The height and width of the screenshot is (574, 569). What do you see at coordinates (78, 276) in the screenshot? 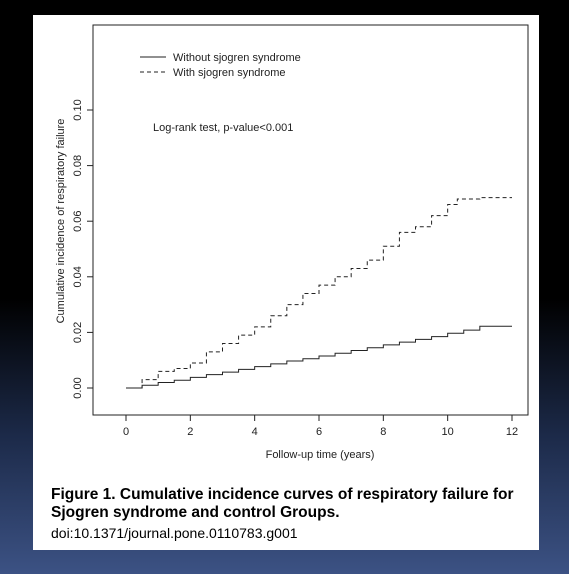
I see `y-tick-label: 0.04` at bounding box center [78, 276].